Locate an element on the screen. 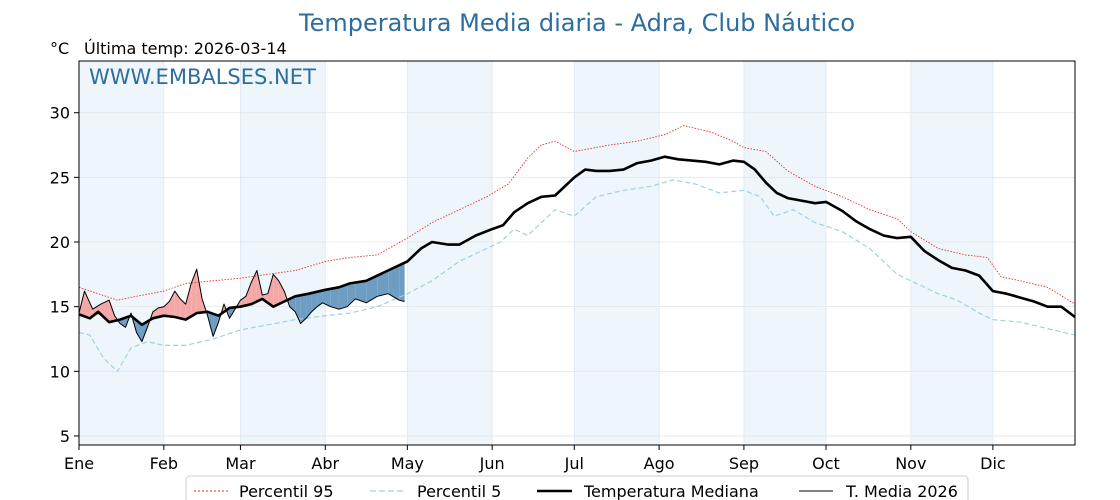 This screenshot has height=500, width=1120. legend-label-p95: Percentil 95 is located at coordinates (286, 491).